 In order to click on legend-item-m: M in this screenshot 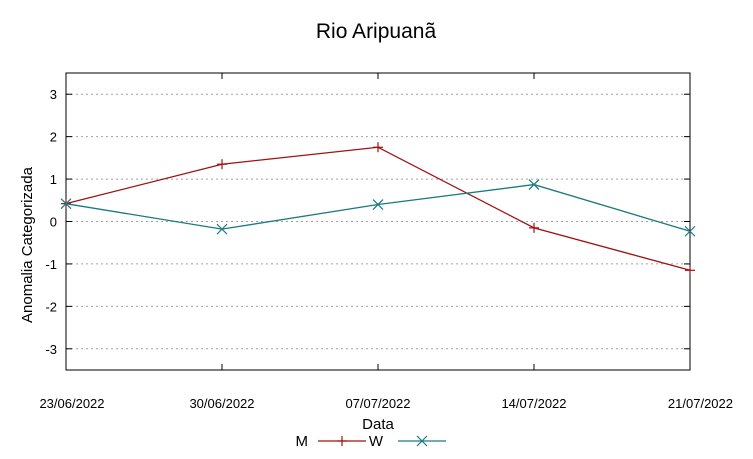, I will do `click(331, 441)`.